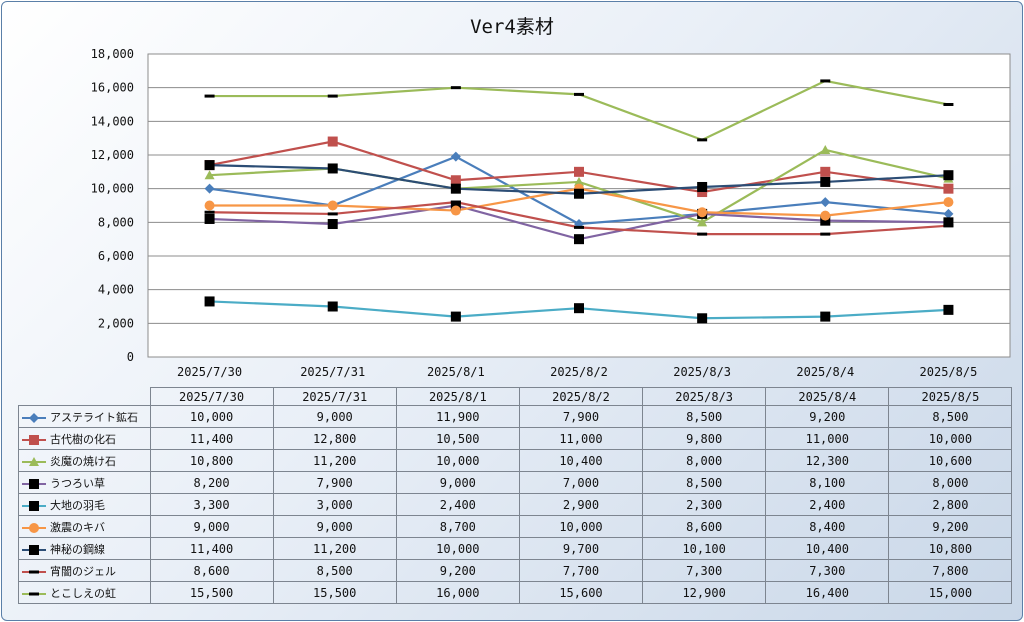 The height and width of the screenshot is (622, 1024). I want to click on table-cell: 8,500, so click(704, 482).